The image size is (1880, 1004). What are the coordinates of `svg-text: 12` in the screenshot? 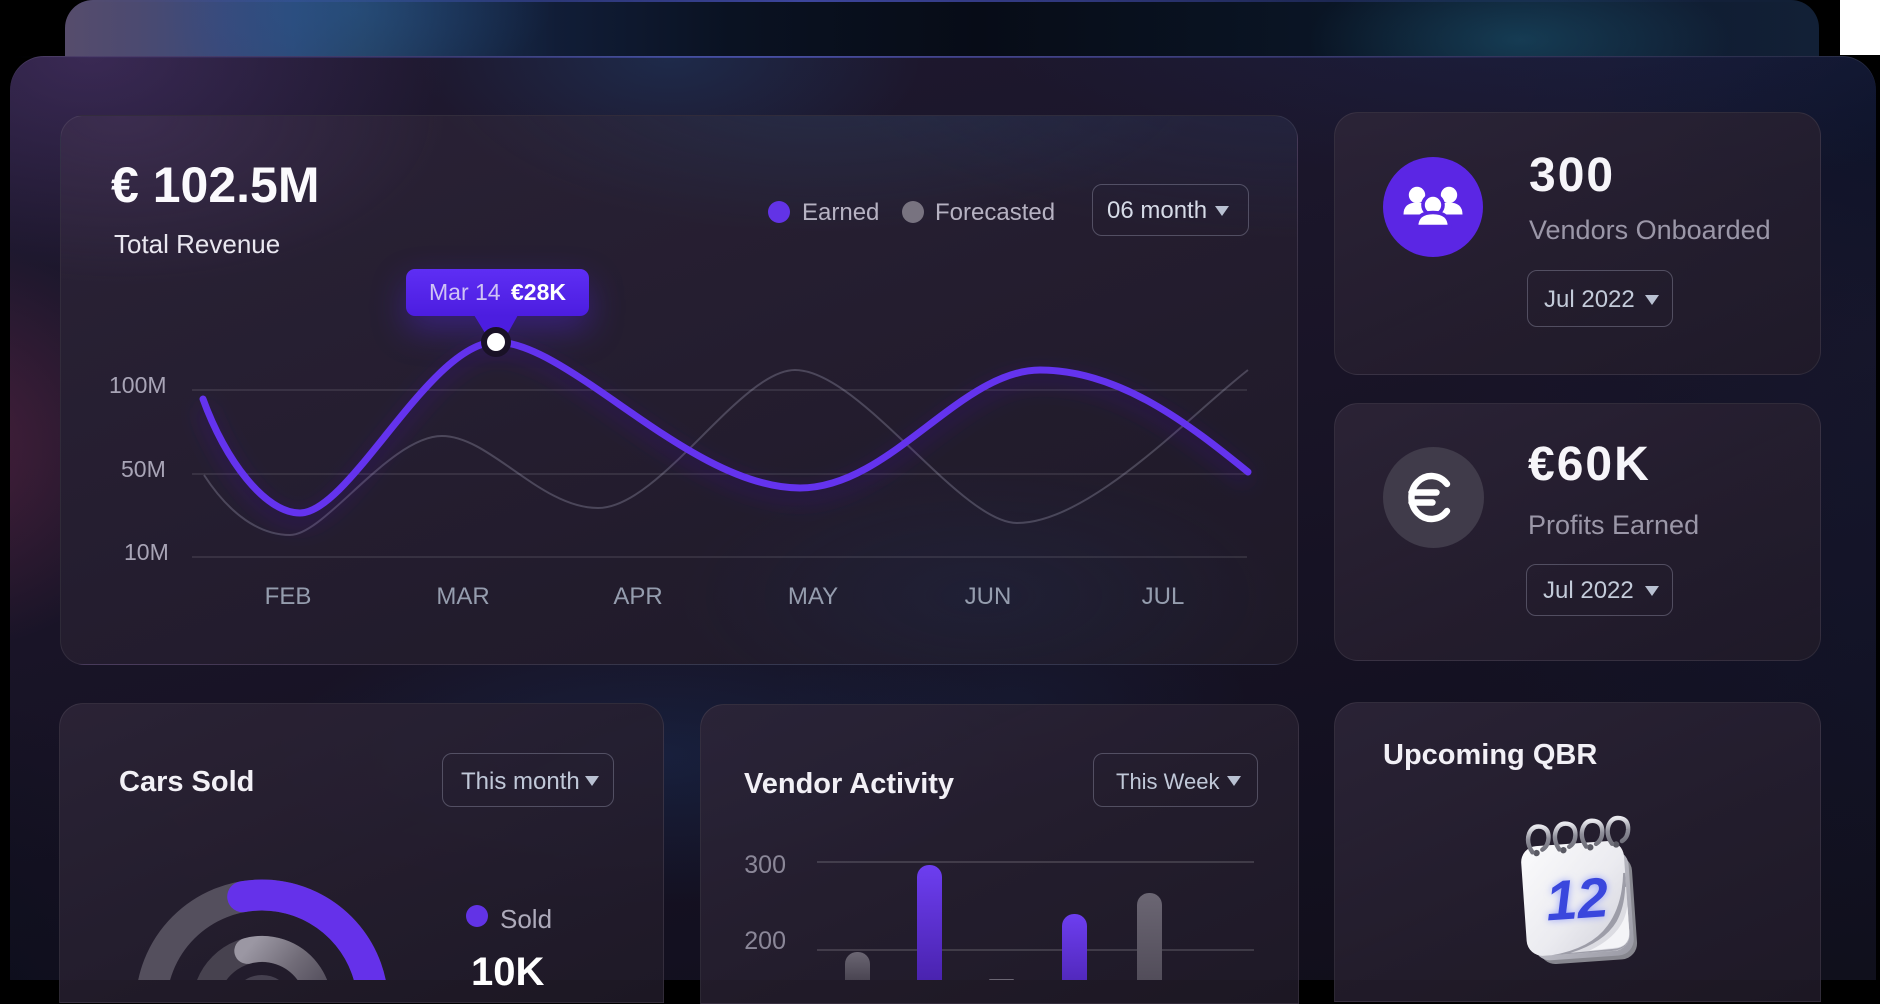 It's located at (1577, 898).